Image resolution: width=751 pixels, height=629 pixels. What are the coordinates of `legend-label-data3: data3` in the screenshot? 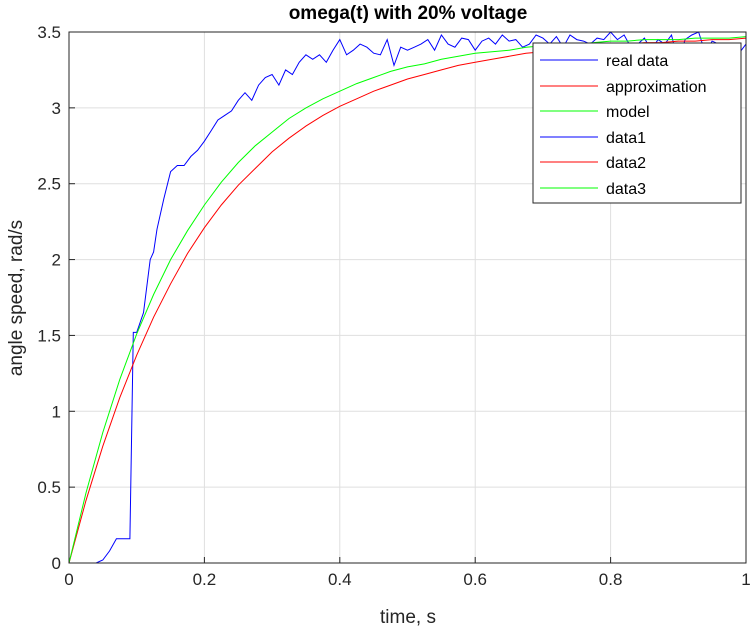 It's located at (626, 189).